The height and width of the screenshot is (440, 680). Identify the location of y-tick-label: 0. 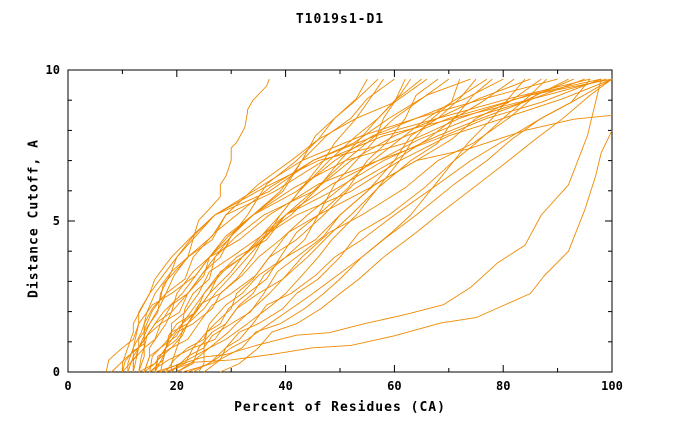
(56, 372).